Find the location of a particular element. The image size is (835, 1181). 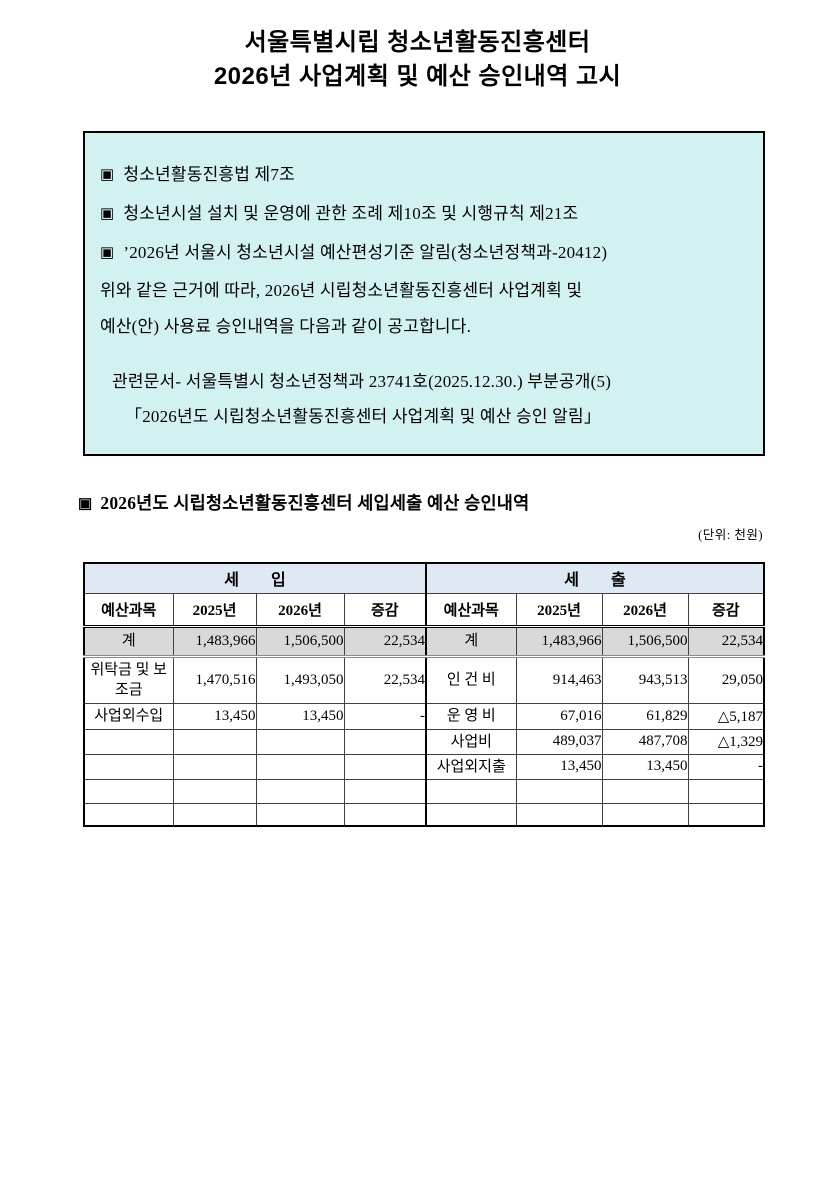

legal-basis-text-3: ’2026년 서울시 청소년시설 예산편성기준 알림(청소년정책과-20412) is located at coordinates (365, 252).